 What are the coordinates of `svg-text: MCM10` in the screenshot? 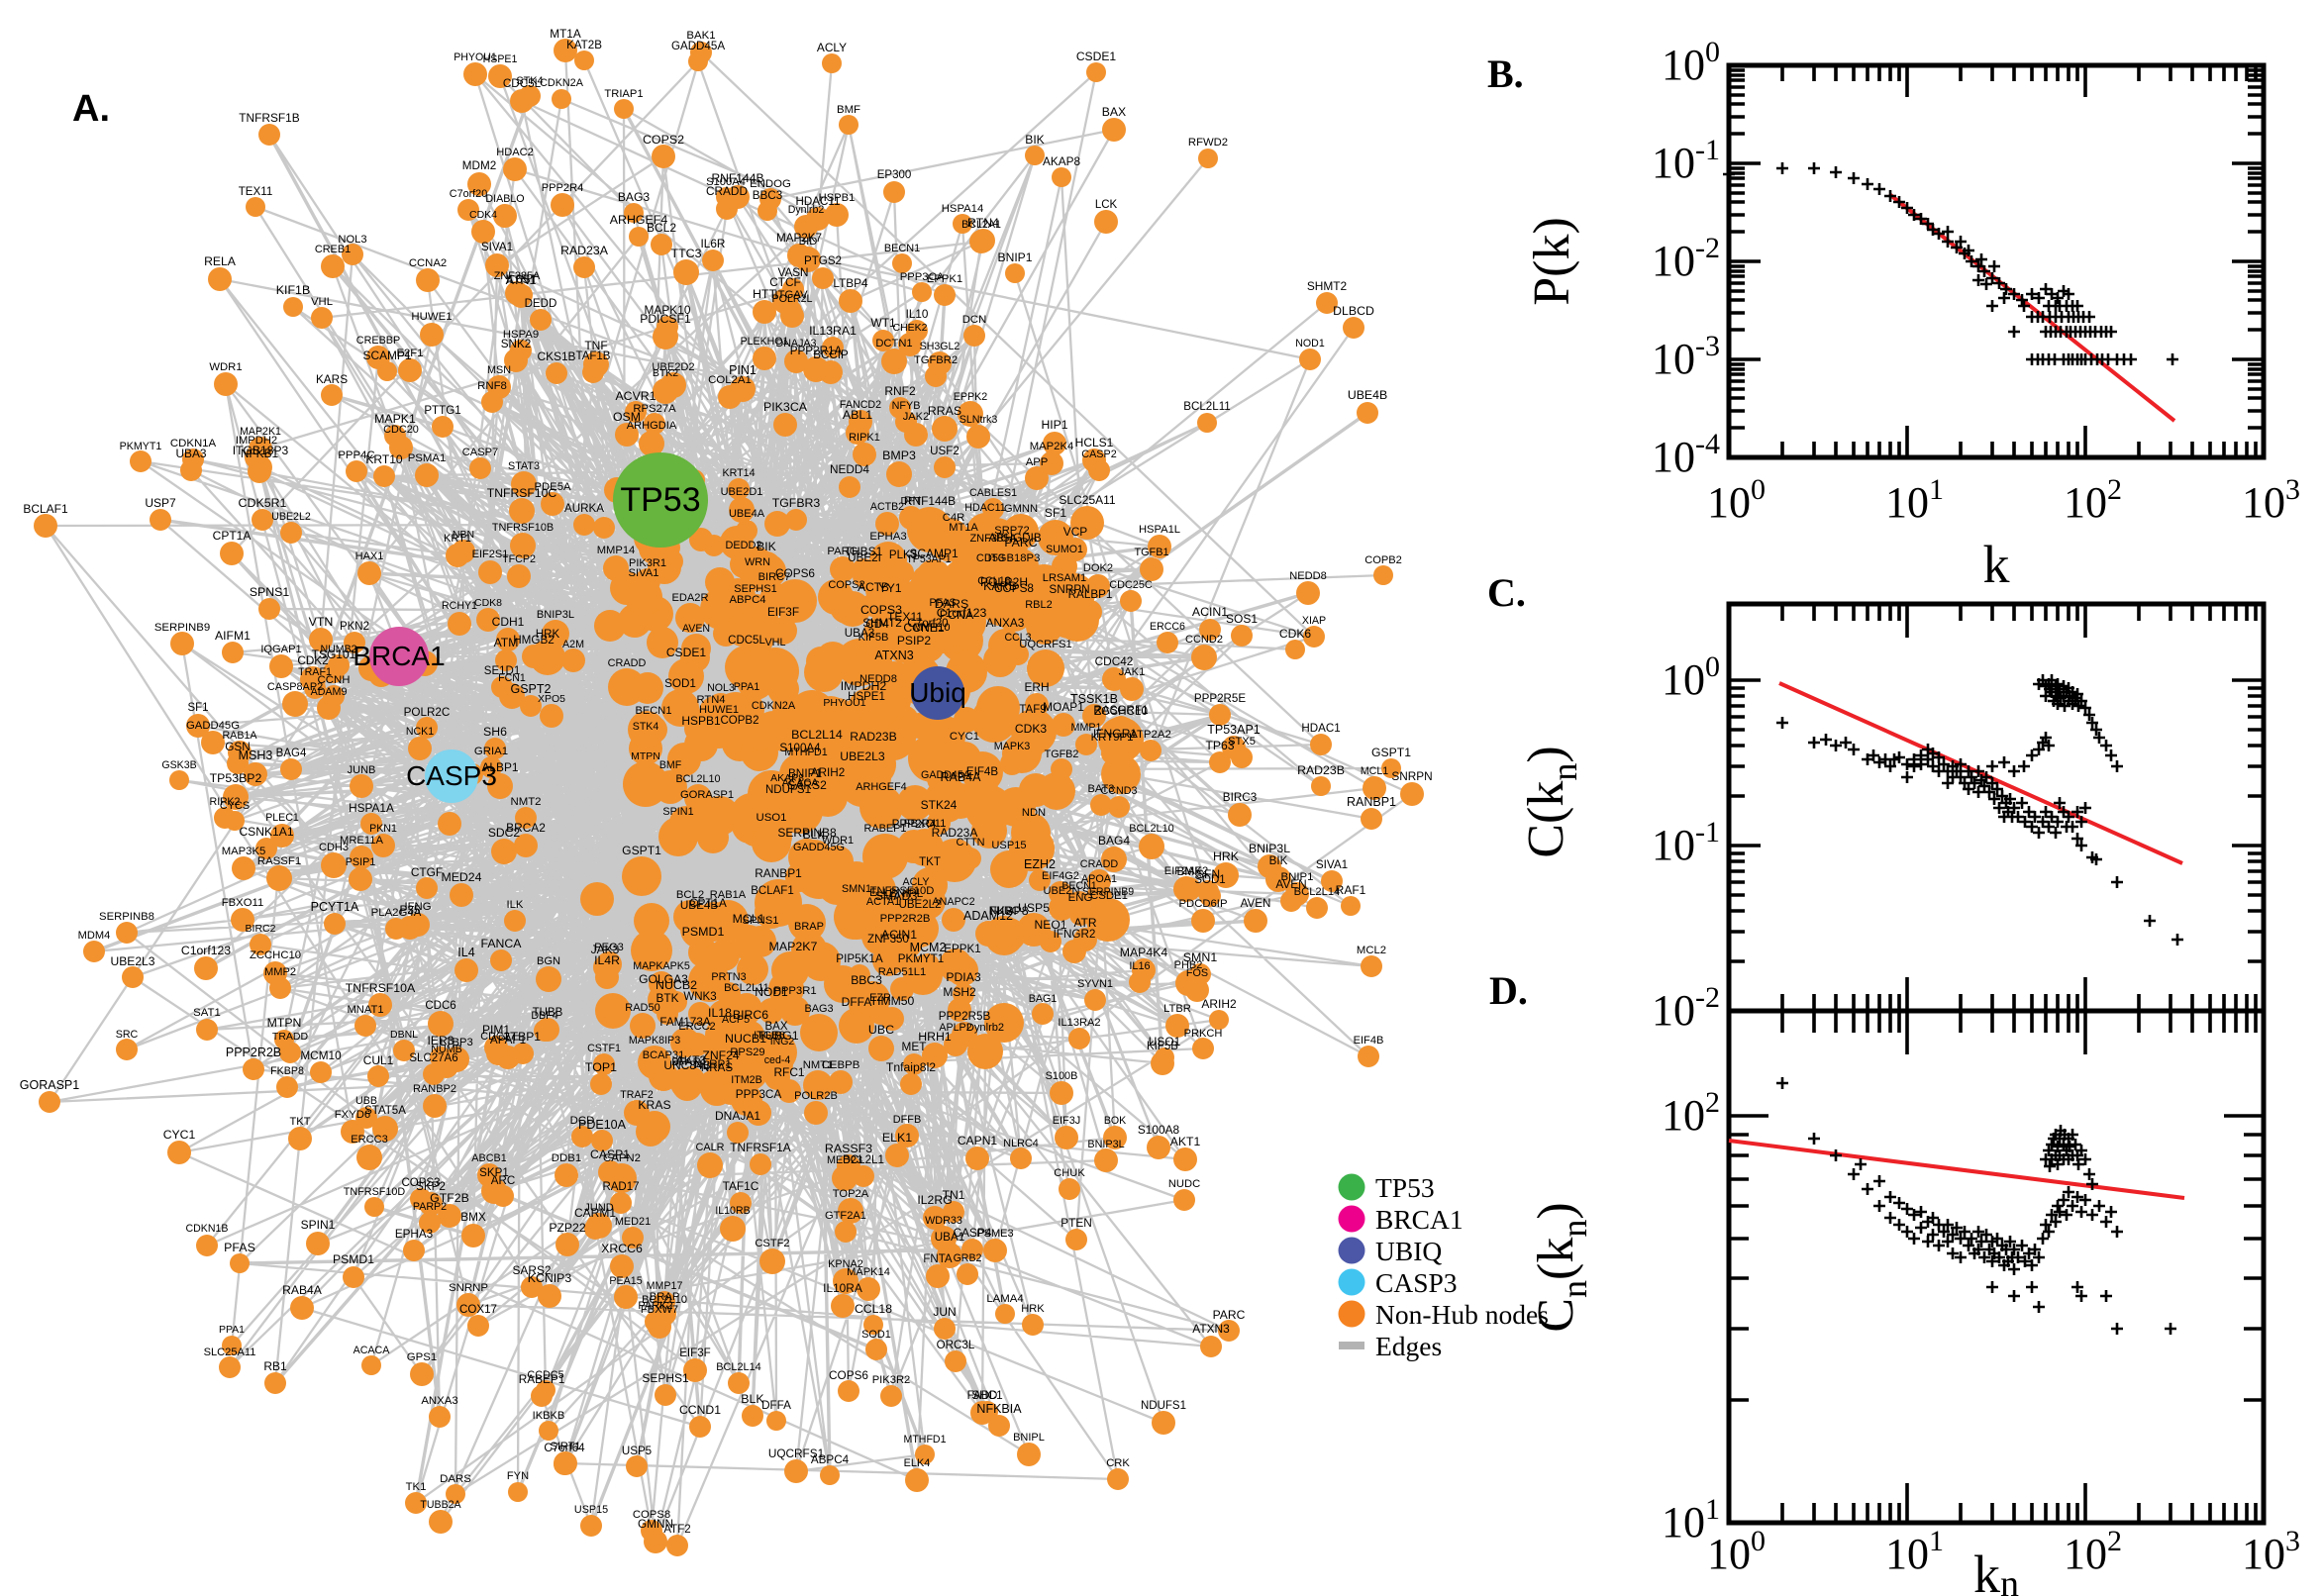 It's located at (321, 1055).